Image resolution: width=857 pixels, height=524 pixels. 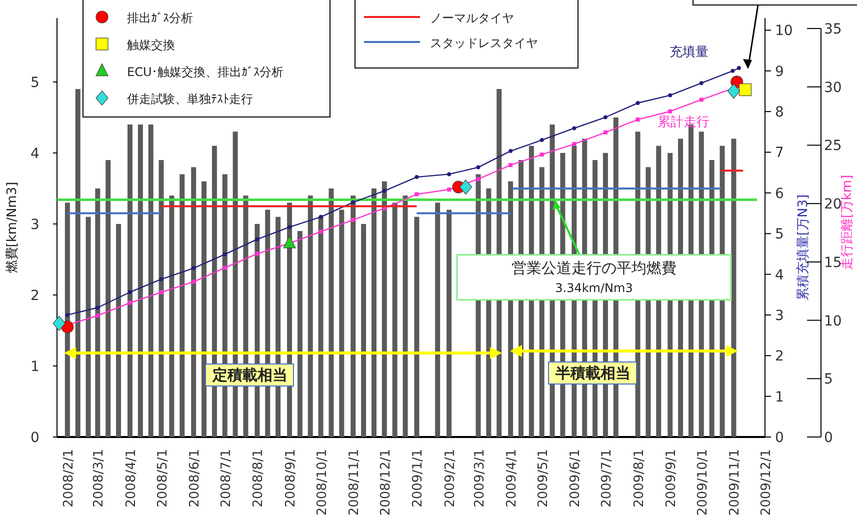 What do you see at coordinates (779, 356) in the screenshot?
I see `y2-tick-label: 2` at bounding box center [779, 356].